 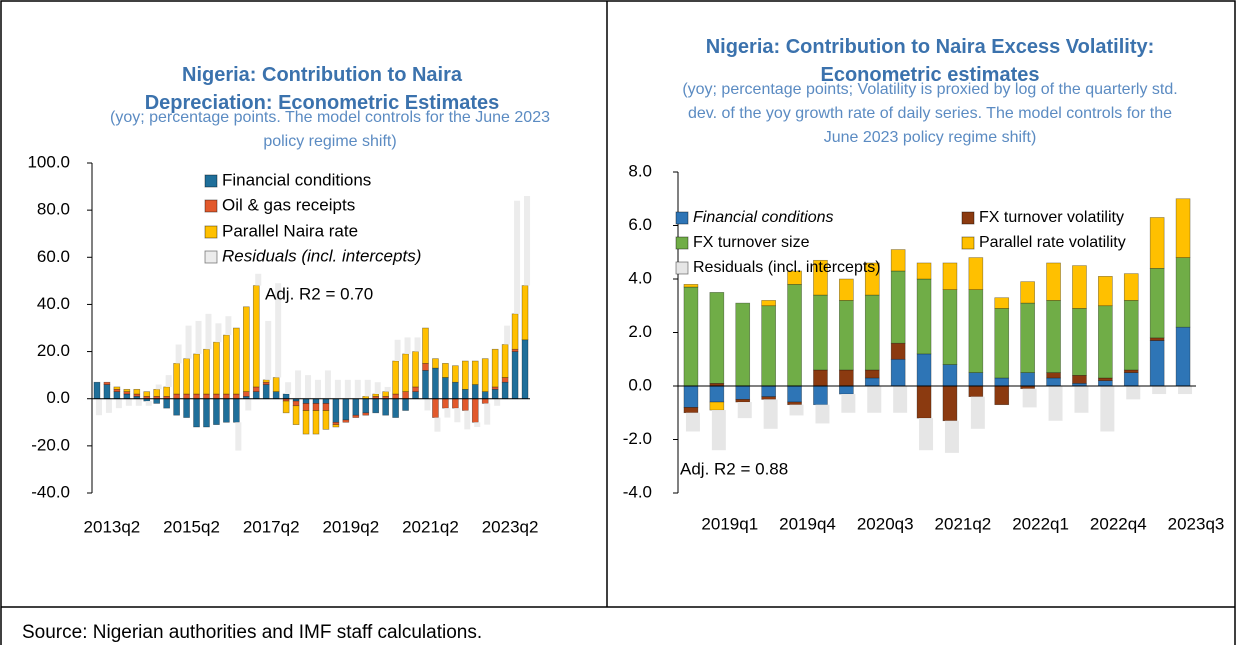 I want to click on y-tick-label: -2.0, so click(x=637, y=438).